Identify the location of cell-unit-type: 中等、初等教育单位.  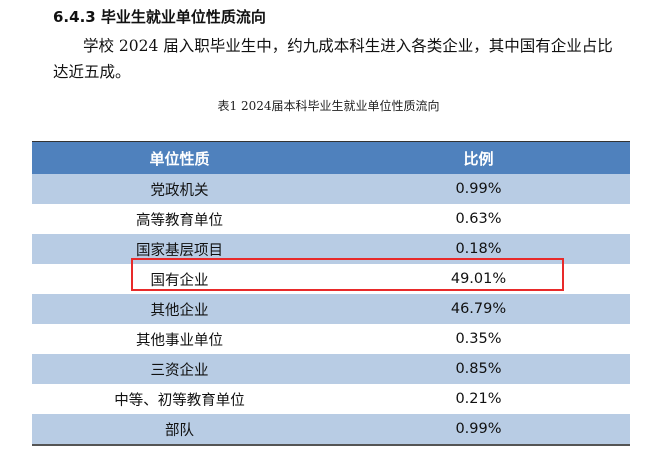
(179, 399).